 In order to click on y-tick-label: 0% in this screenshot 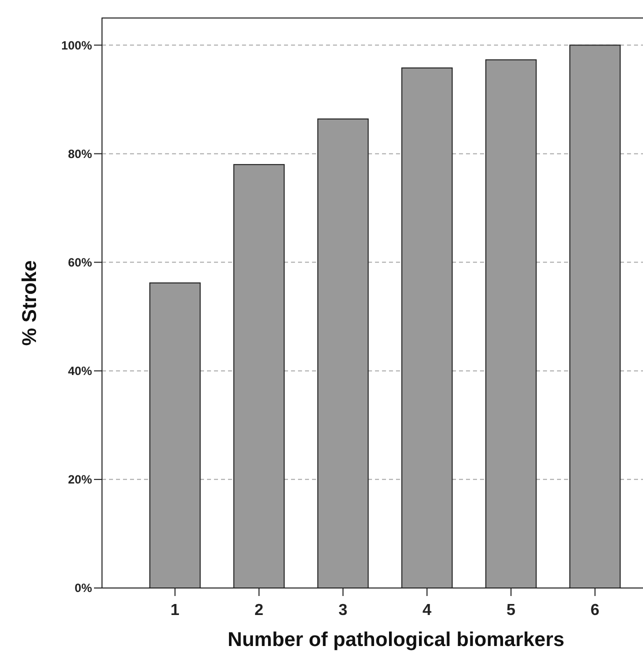, I will do `click(83, 588)`.